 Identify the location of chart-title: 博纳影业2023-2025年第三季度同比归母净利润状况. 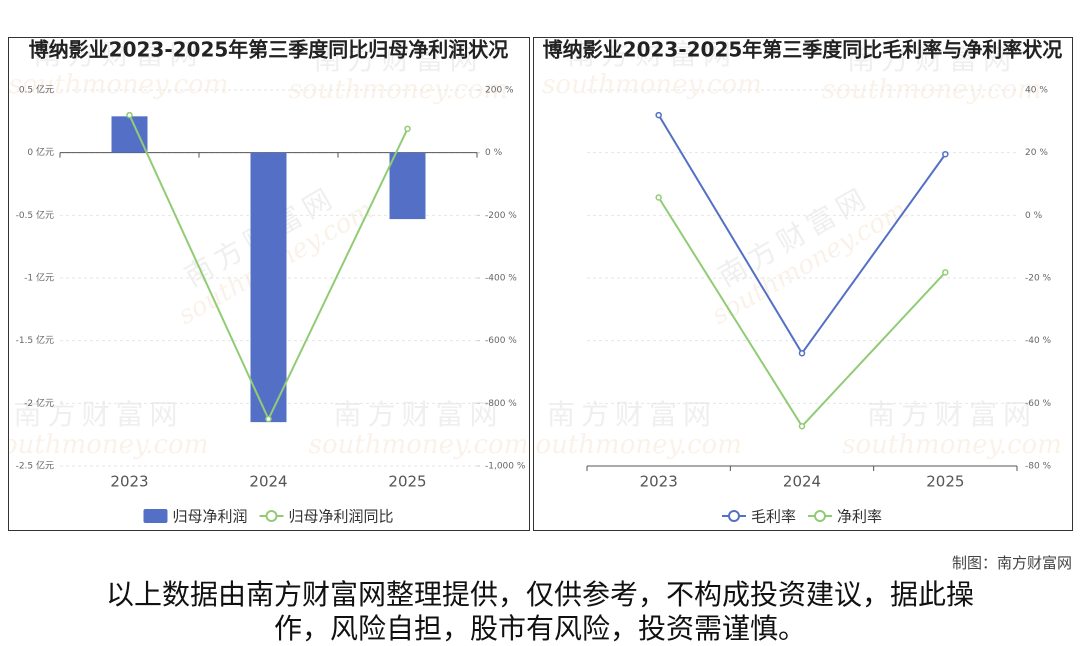
(269, 50).